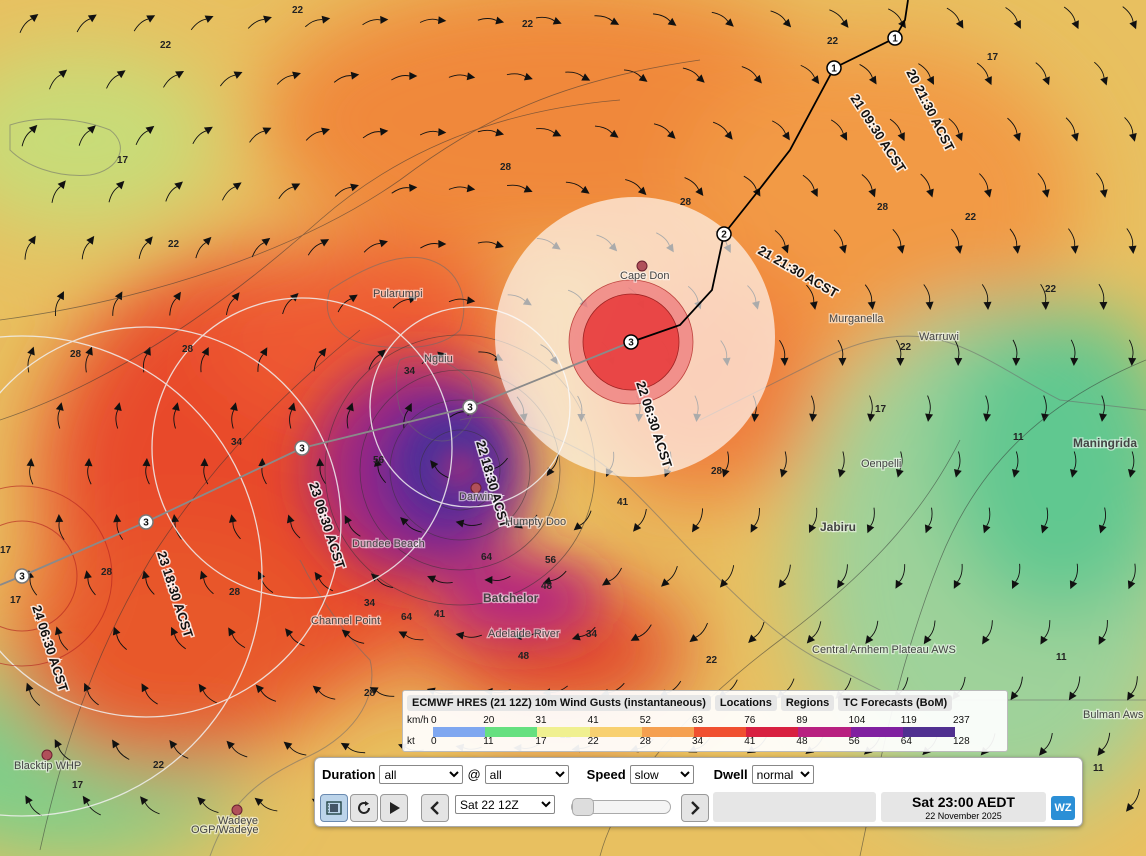  What do you see at coordinates (593, 741) in the screenshot?
I see `scale-tick: 22` at bounding box center [593, 741].